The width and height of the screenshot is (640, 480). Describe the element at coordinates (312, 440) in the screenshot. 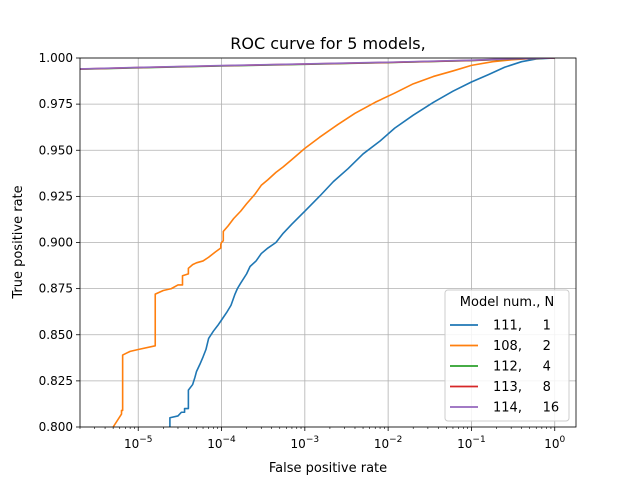

I see `x-tick-label-exponent: −3` at that location.